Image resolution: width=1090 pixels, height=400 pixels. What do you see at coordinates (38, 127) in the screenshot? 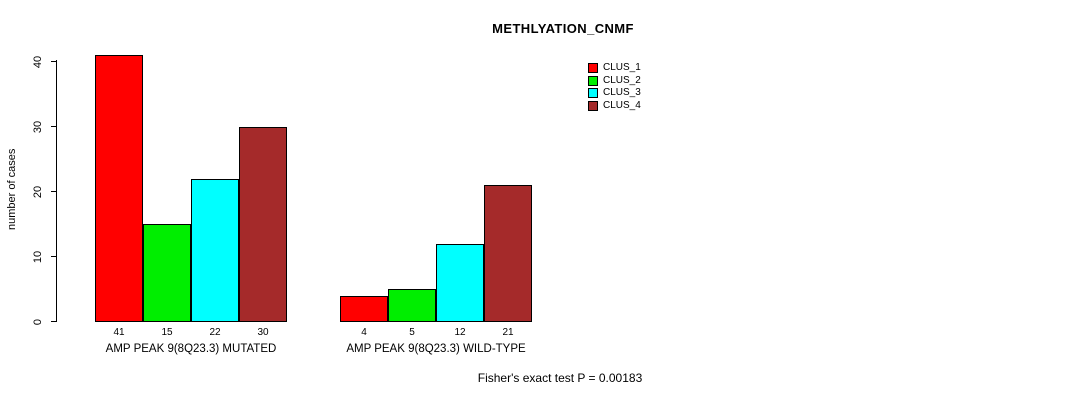
I see `y-axis-tick-label: 30` at bounding box center [38, 127].